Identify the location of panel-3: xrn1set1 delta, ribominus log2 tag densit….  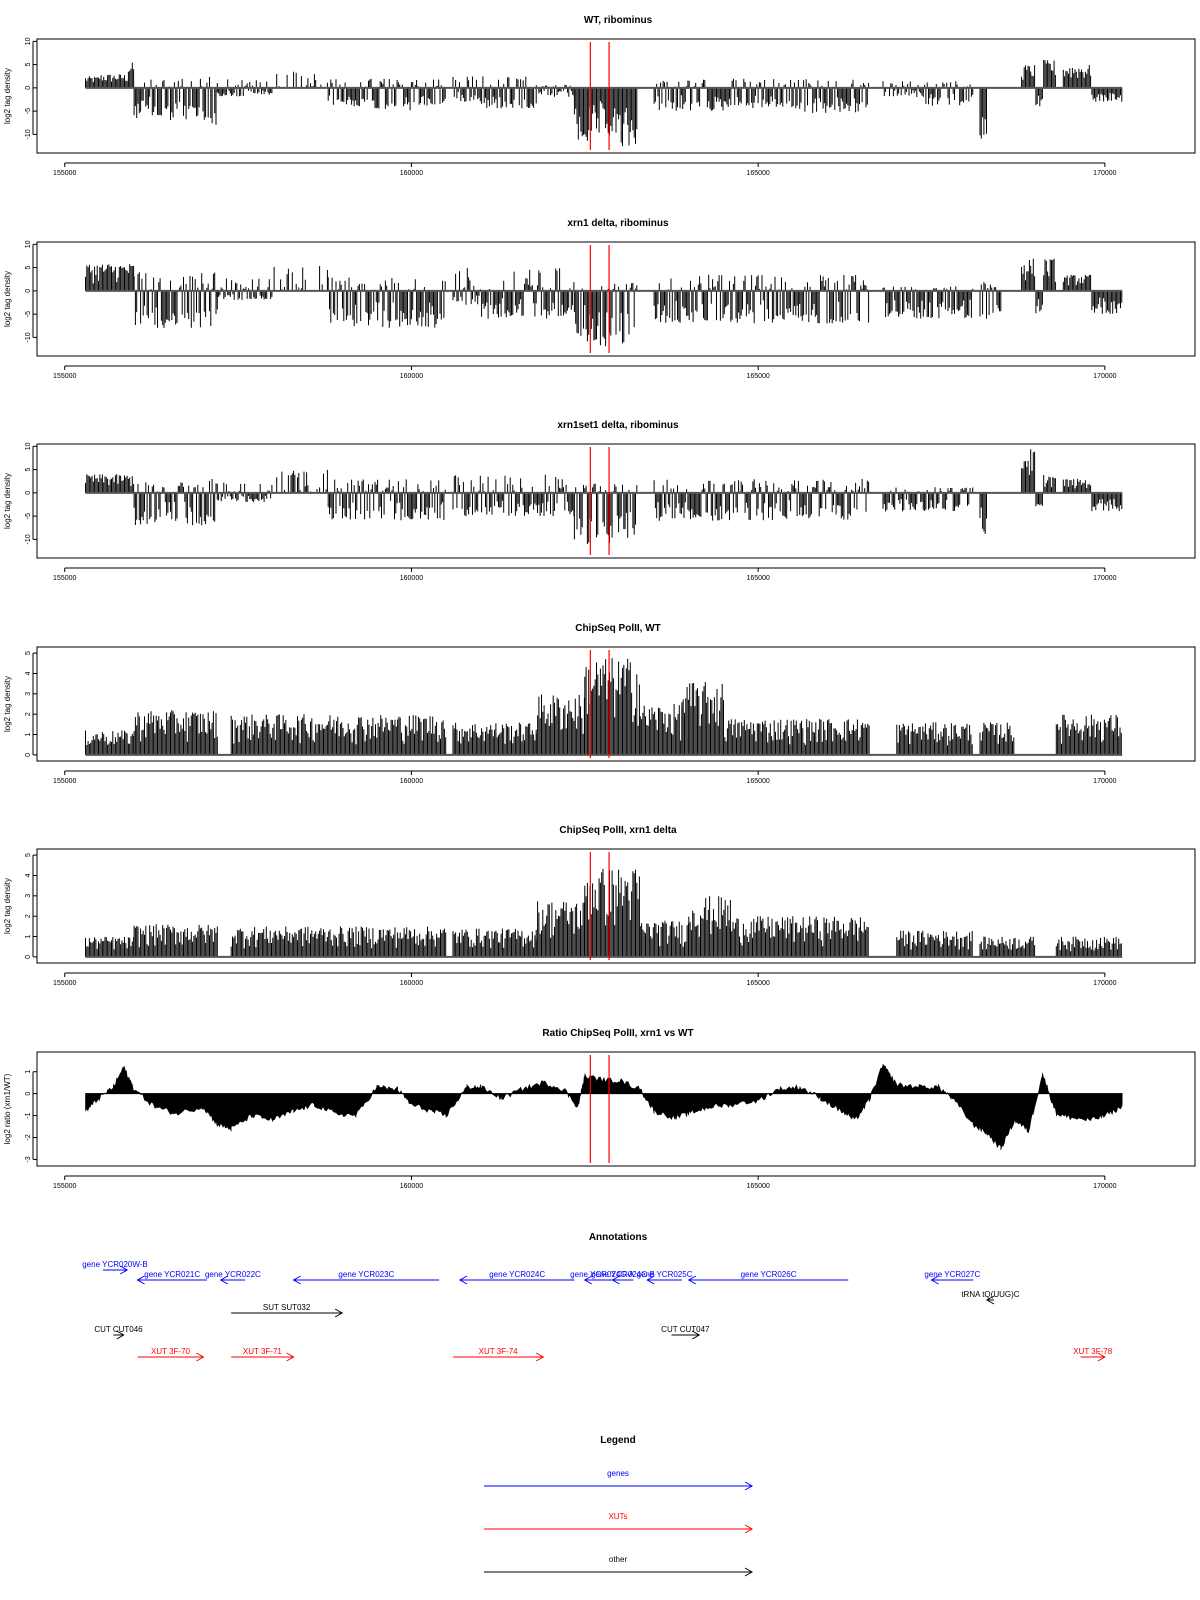
(599, 501).